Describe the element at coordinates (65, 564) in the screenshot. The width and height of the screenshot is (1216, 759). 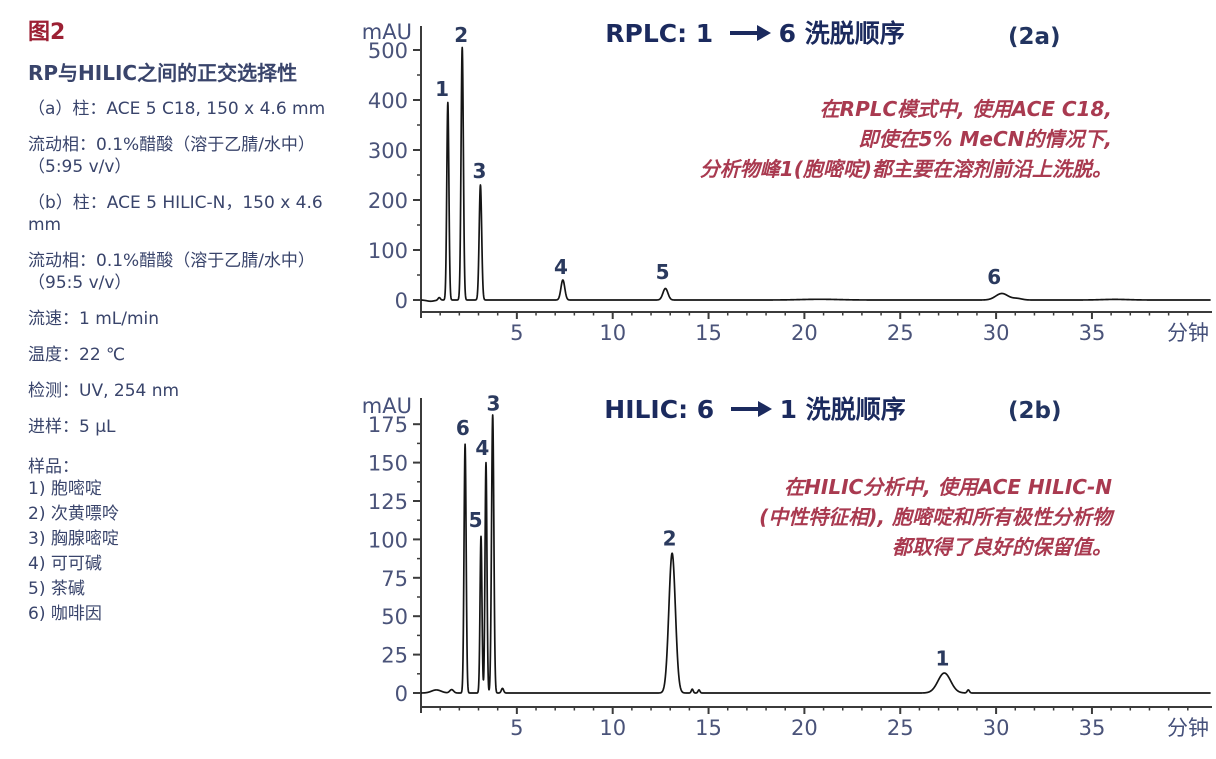
I see `sample-item: 4) 可可碱` at that location.